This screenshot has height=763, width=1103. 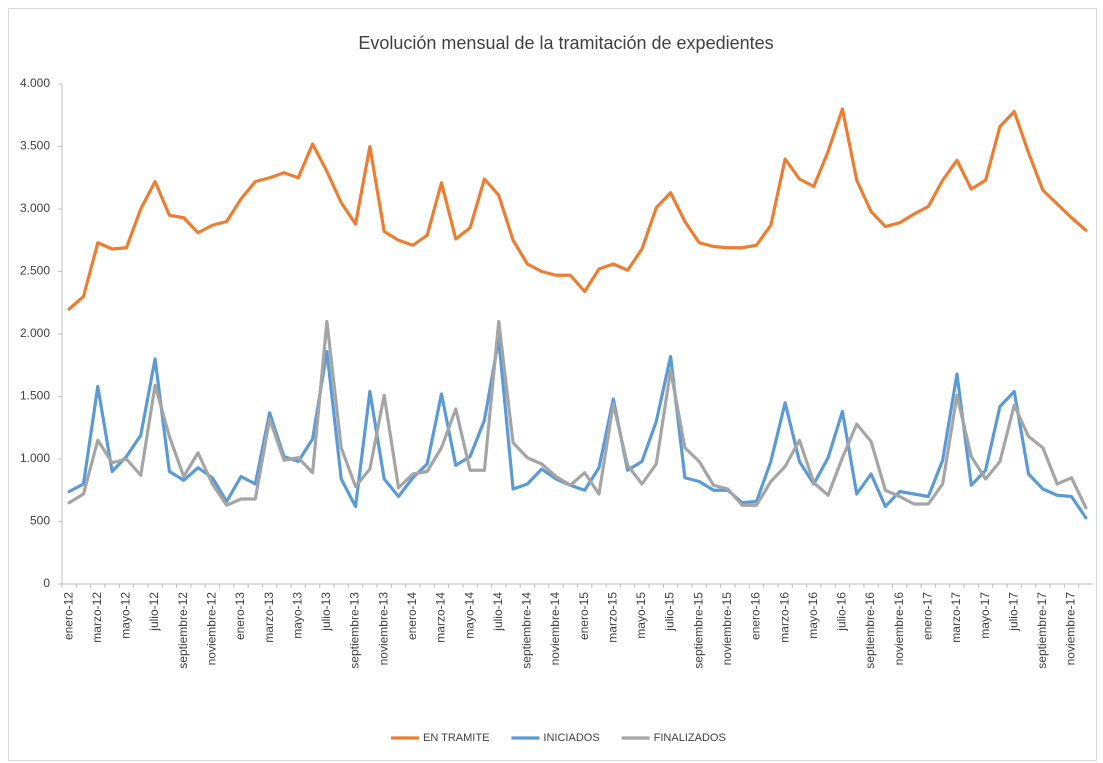 I want to click on x-tick-label: enero-13, so click(x=240, y=616).